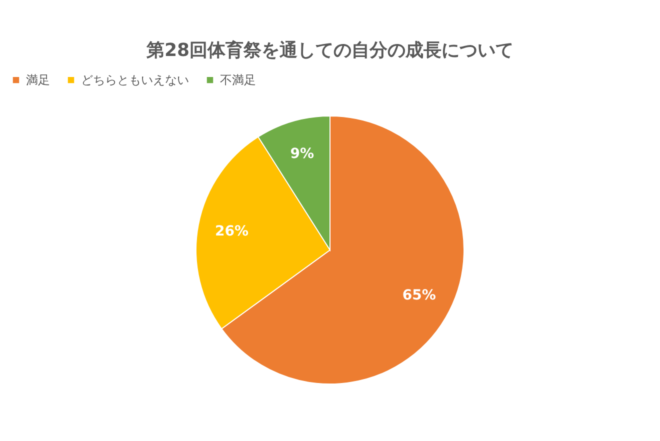 The width and height of the screenshot is (660, 441). What do you see at coordinates (238, 80) in the screenshot?
I see `legend-label: 不満足` at bounding box center [238, 80].